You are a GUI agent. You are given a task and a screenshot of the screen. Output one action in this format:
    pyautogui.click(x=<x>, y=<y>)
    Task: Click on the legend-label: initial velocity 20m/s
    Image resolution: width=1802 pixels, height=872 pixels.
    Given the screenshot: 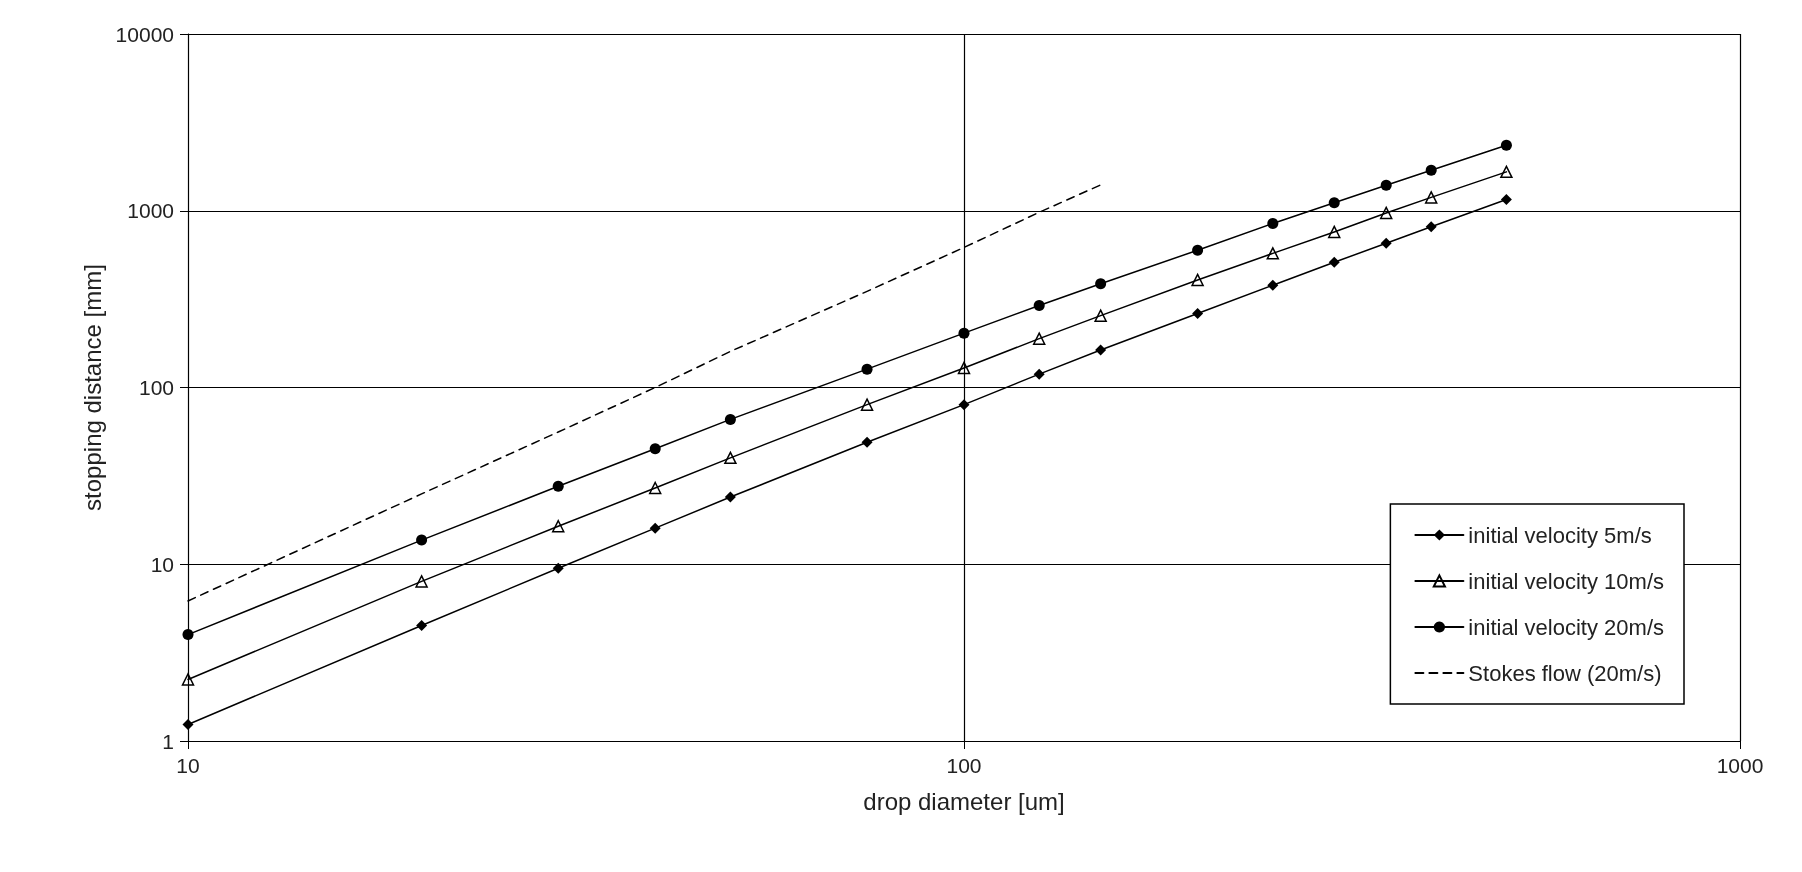 What is the action you would take?
    pyautogui.click(x=1566, y=627)
    